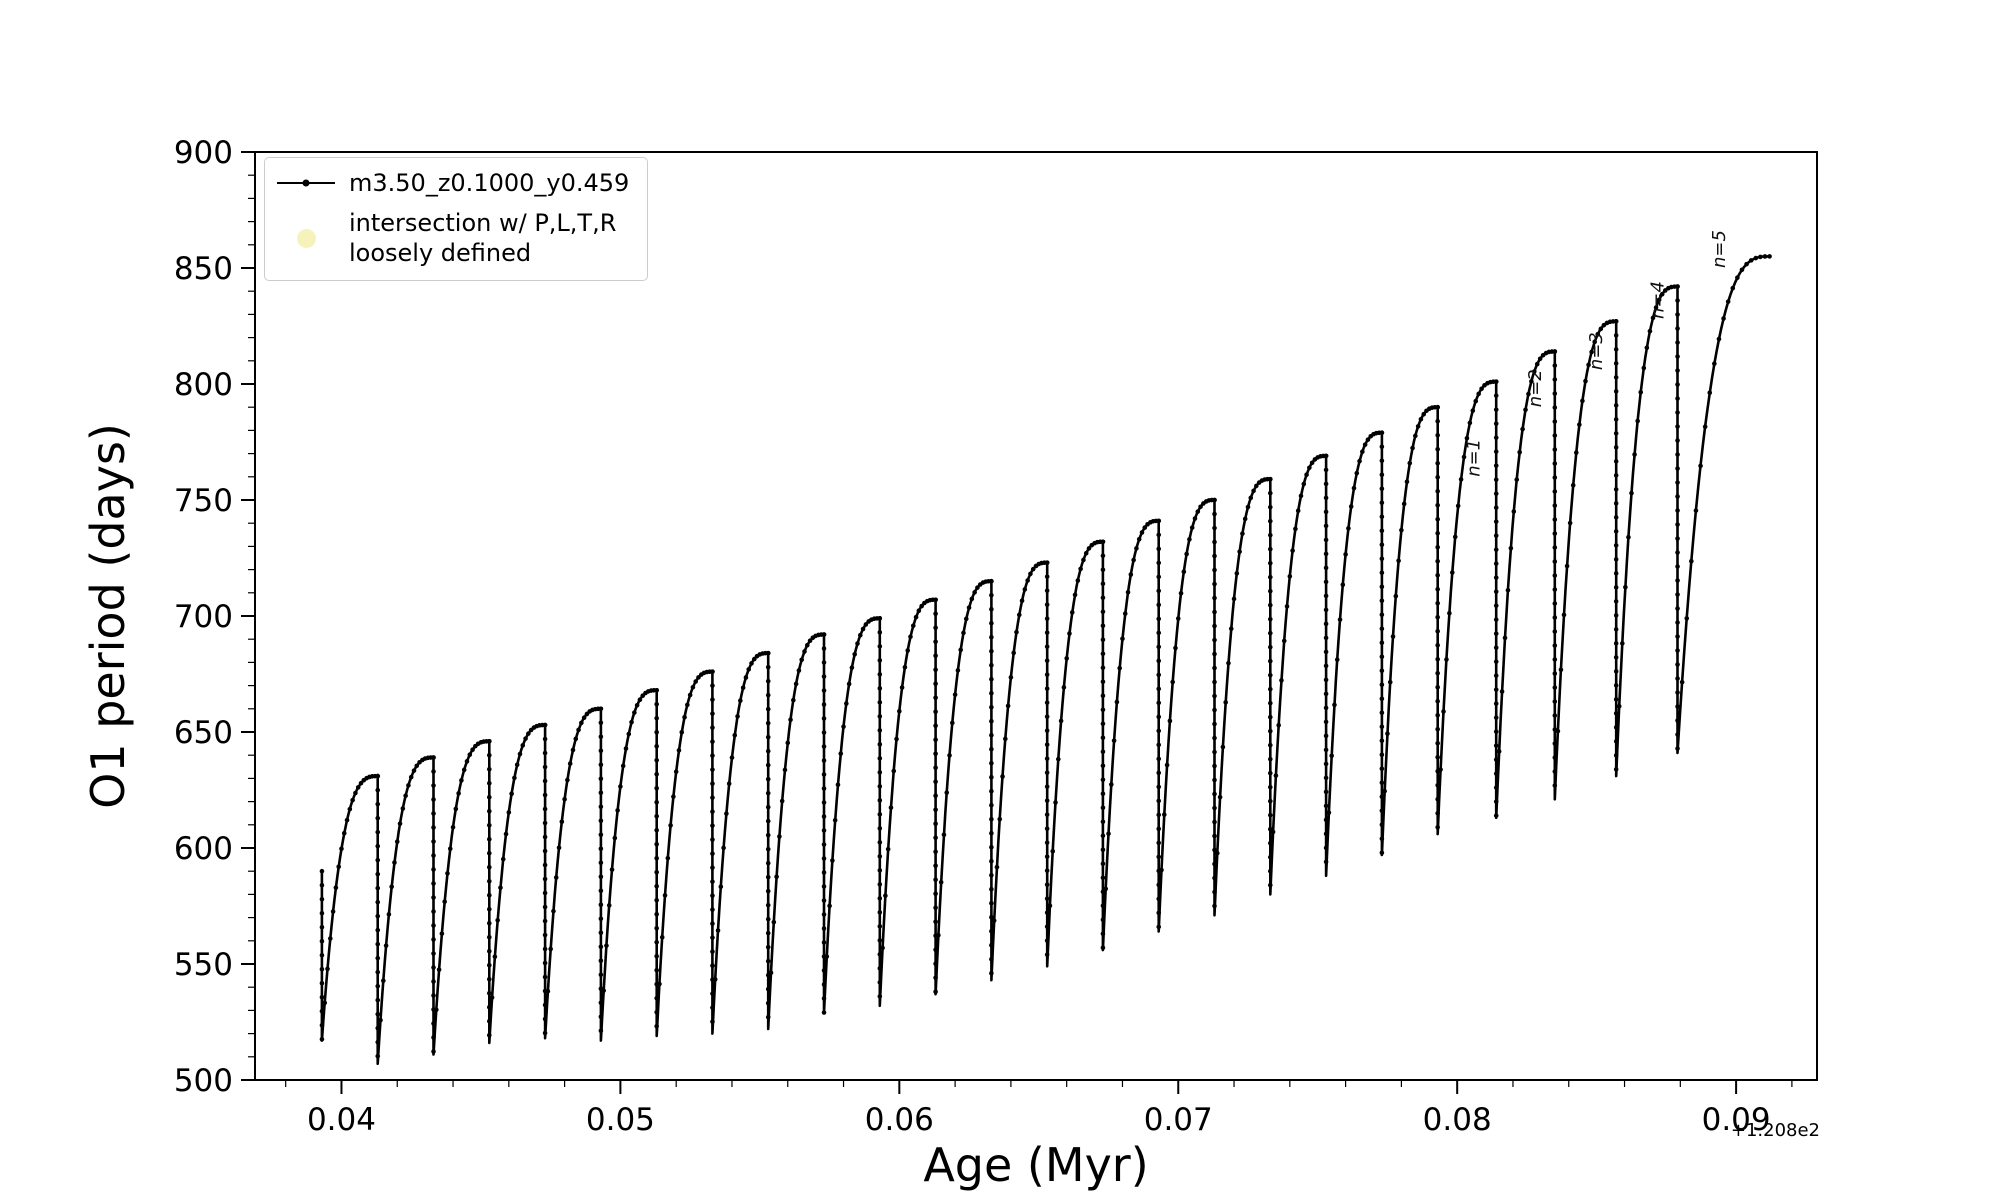 This screenshot has height=1200, width=2000. I want to click on x-tick-label: 0.09, so click(1736, 1120).